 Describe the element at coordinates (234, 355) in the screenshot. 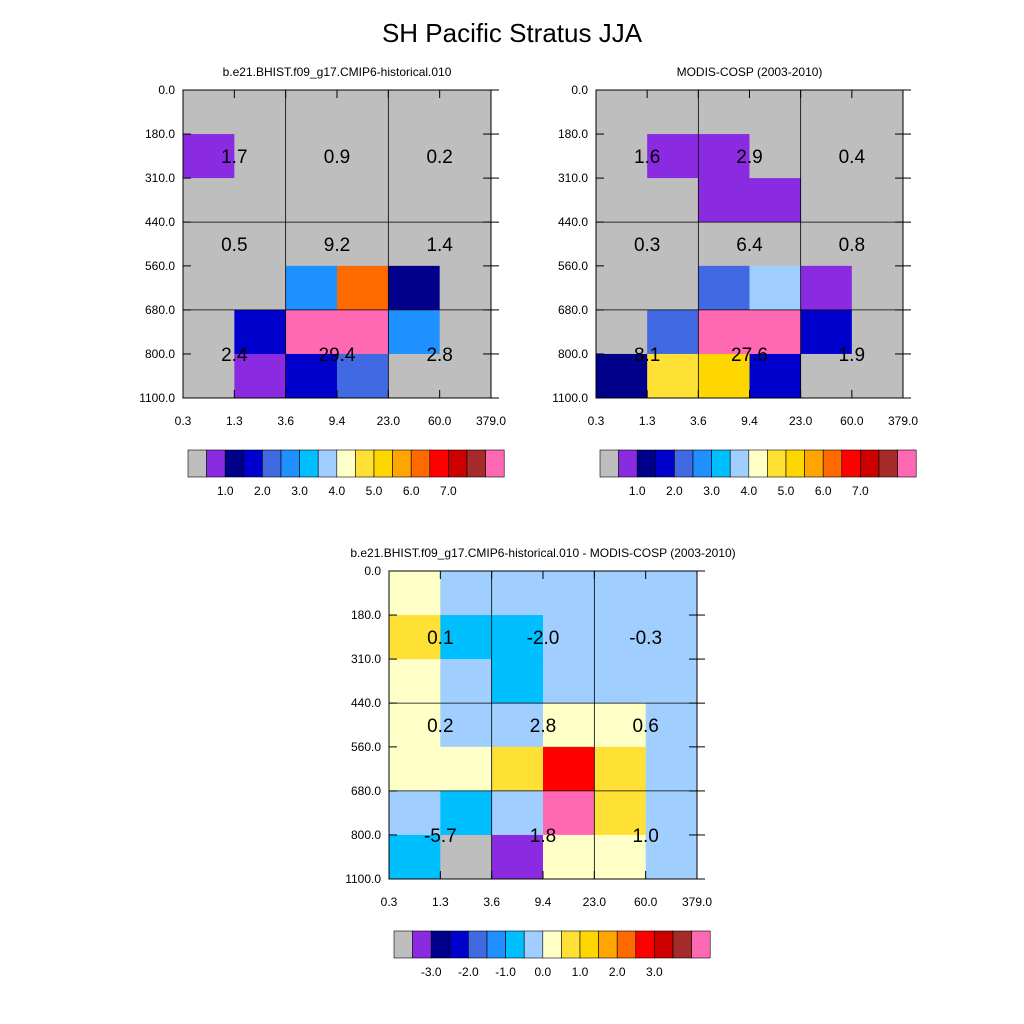

I see `block-value-label: 2.4` at that location.